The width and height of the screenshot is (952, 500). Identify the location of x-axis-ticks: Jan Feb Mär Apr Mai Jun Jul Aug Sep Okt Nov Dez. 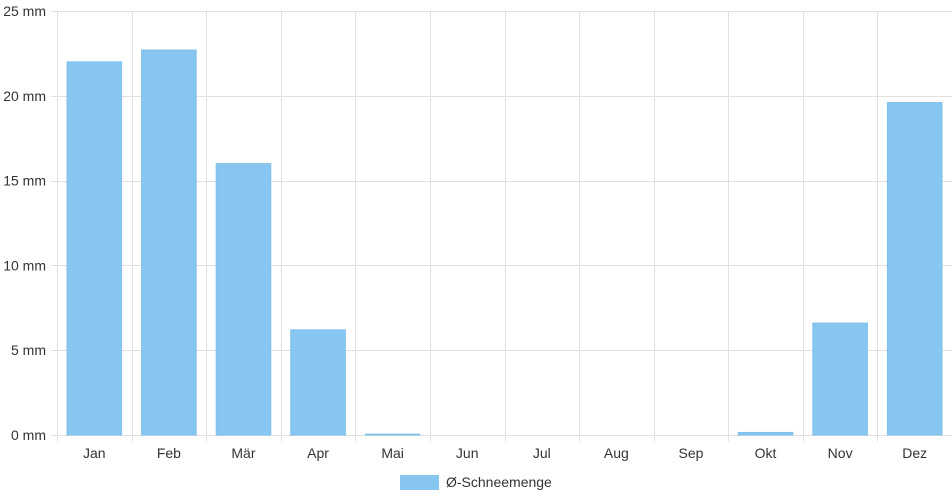
(505, 453).